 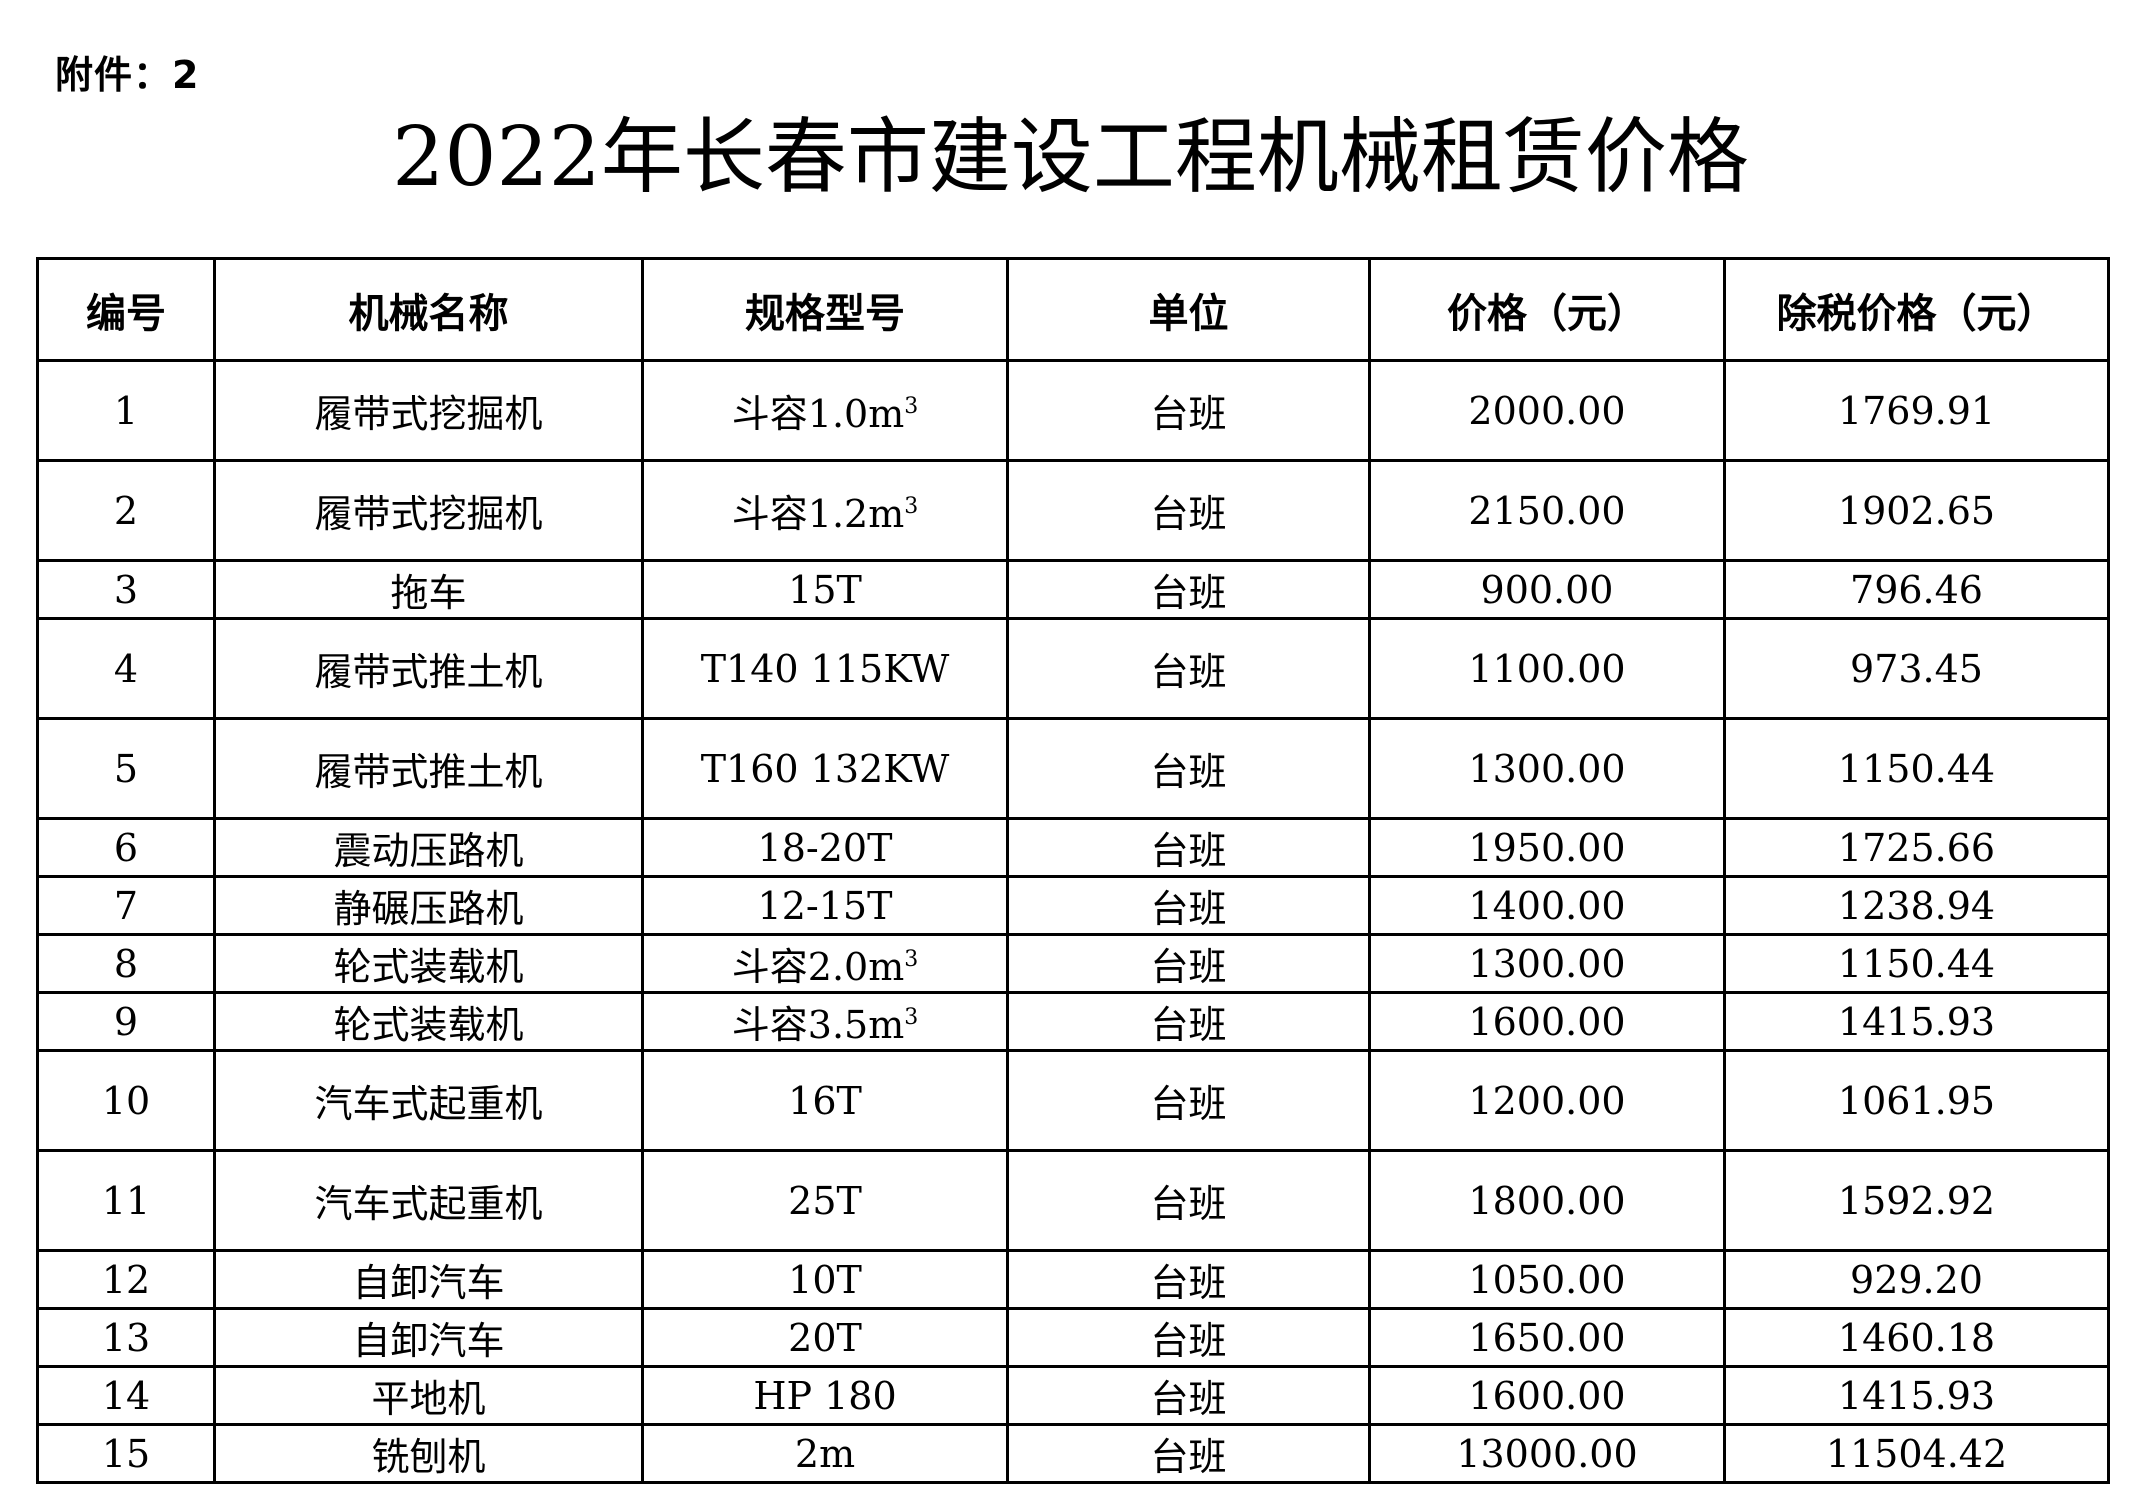 What do you see at coordinates (825, 1021) in the screenshot?
I see `cell-spec: 斗容3.5m3` at bounding box center [825, 1021].